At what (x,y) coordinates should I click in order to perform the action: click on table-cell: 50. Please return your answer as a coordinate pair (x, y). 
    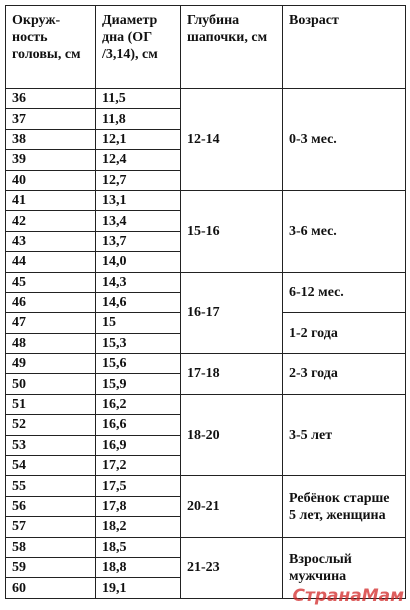
    Looking at the image, I should click on (50, 384).